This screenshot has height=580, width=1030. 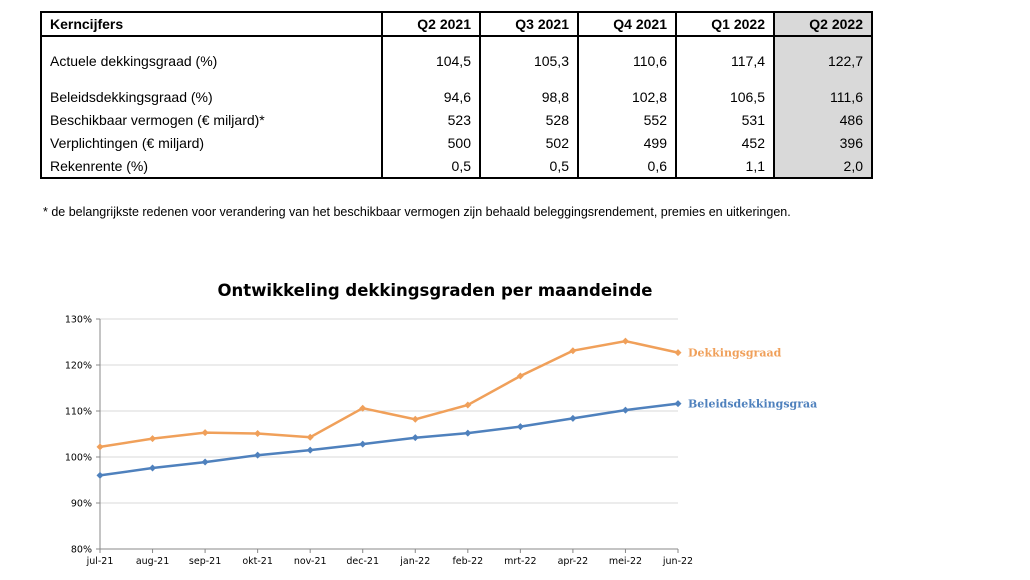 I want to click on table-header-q2-2021: Q2 2021, so click(x=431, y=24).